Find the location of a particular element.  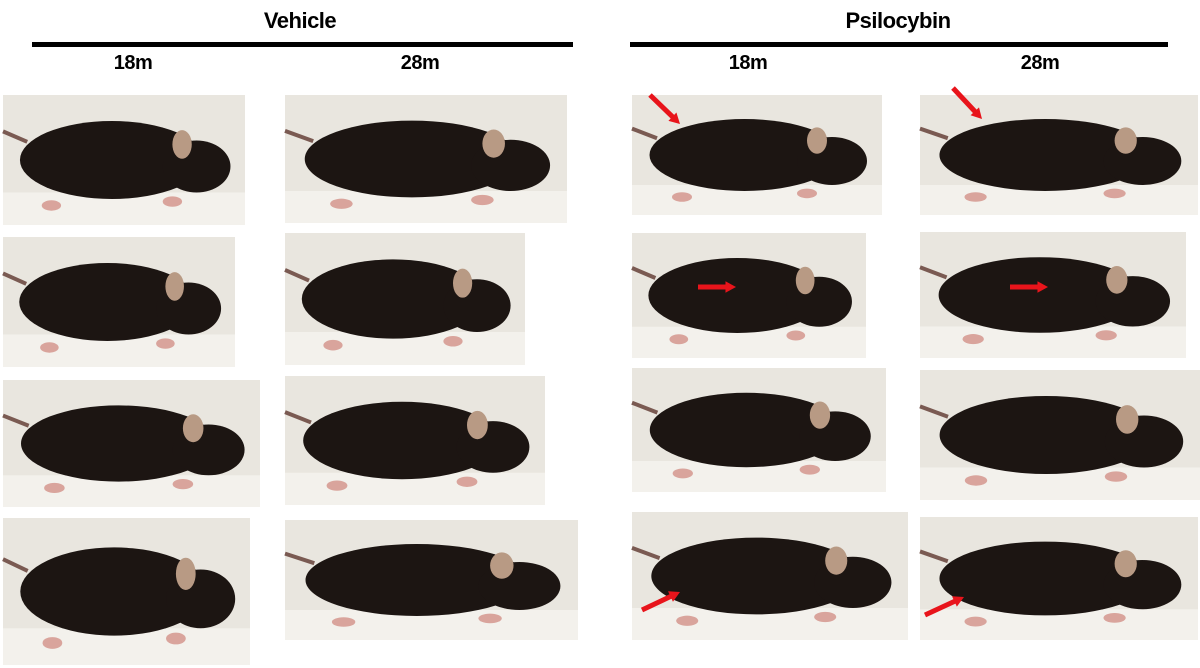

psilocybin-rule is located at coordinates (899, 44).